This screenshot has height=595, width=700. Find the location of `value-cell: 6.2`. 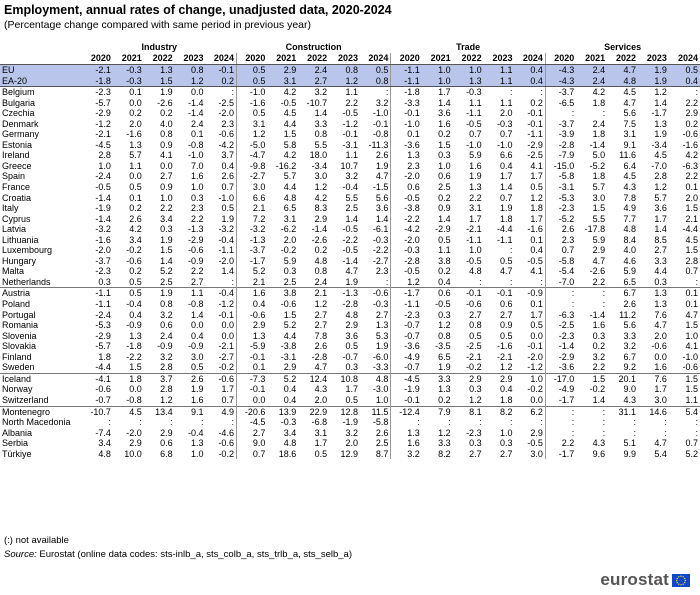

value-cell: 6.2 is located at coordinates (530, 411).